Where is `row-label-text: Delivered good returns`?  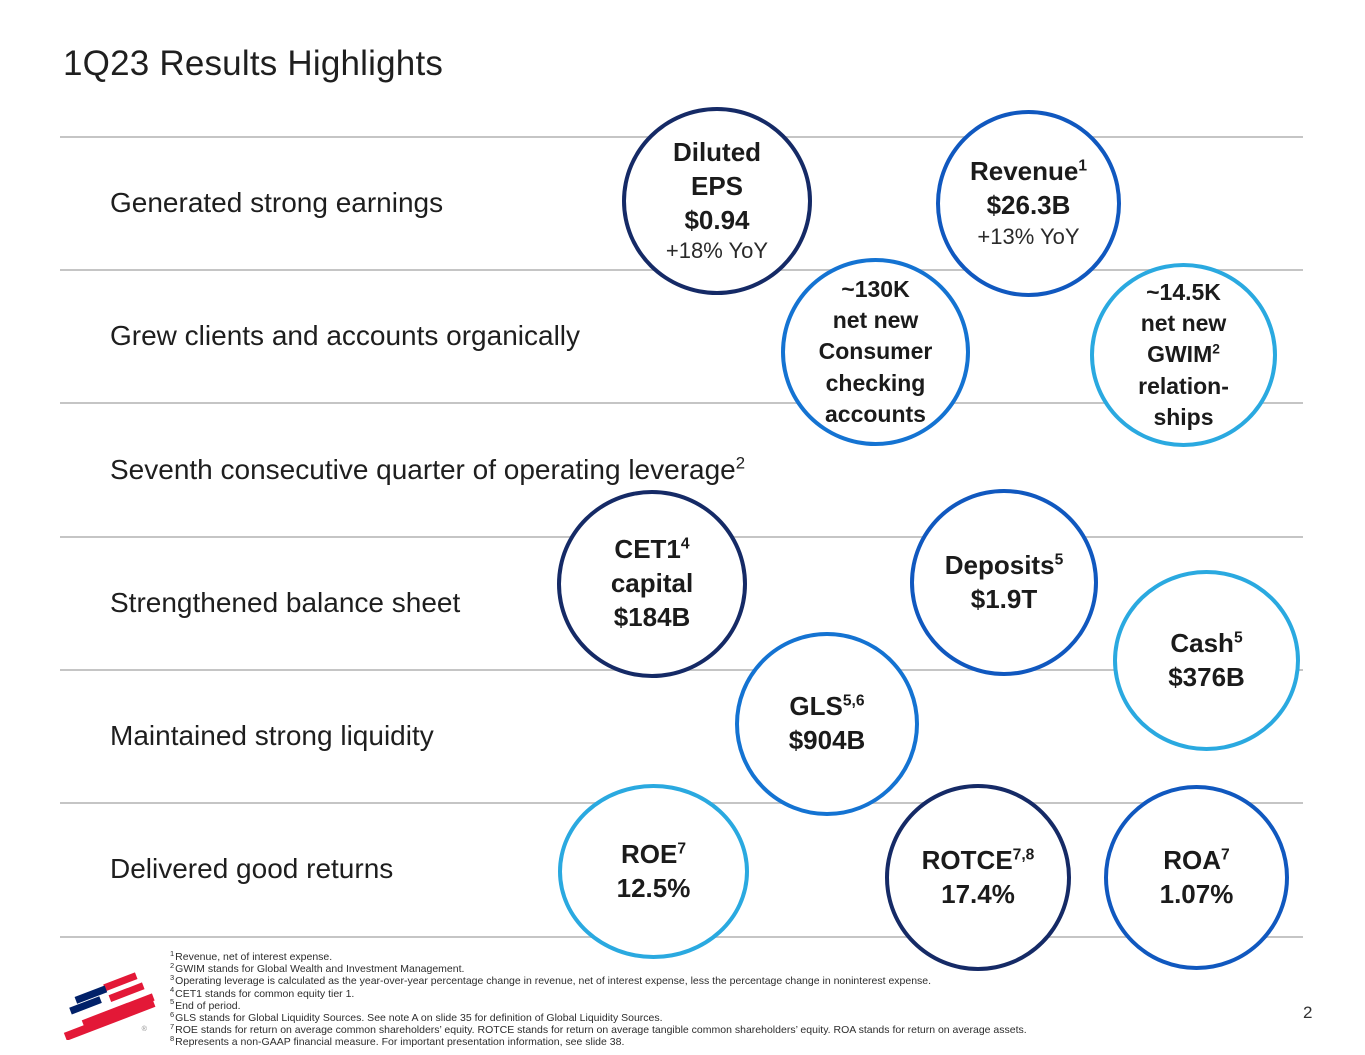
row-label-text: Delivered good returns is located at coordinates (252, 868).